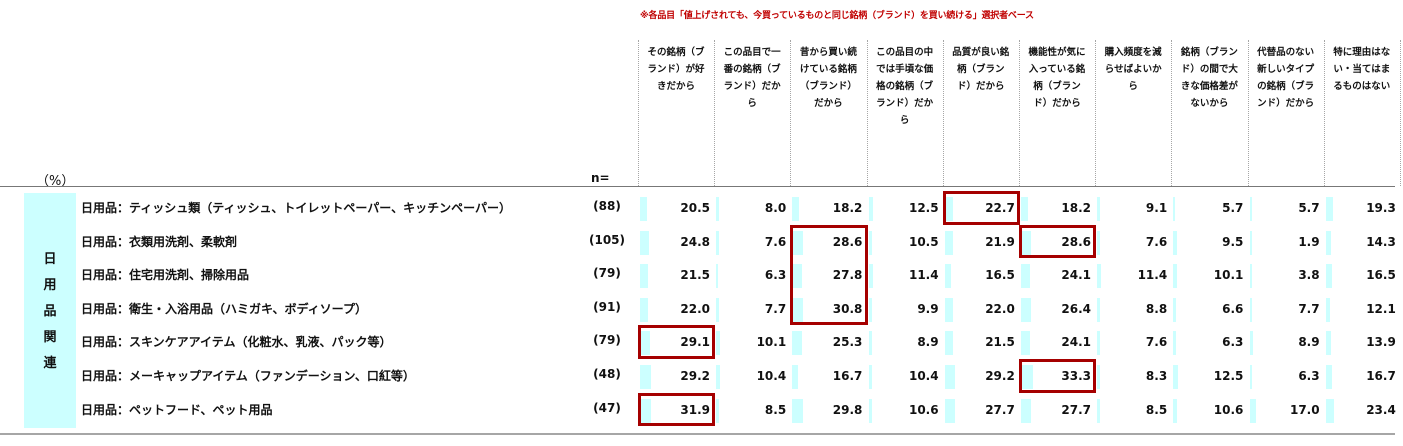 The height and width of the screenshot is (446, 1403). I want to click on value-label: 10.5, so click(923, 241).